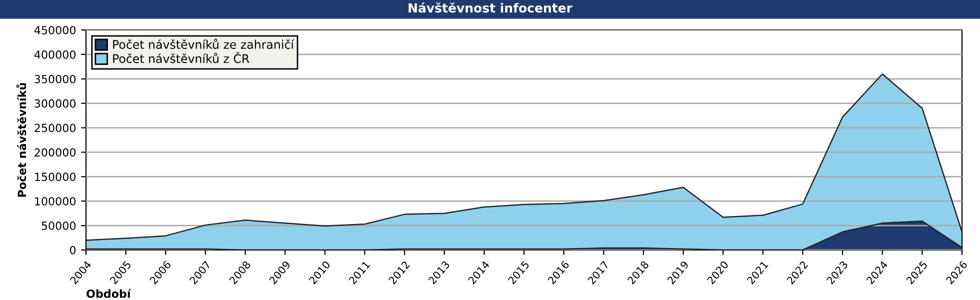 This screenshot has height=300, width=980. What do you see at coordinates (203, 43) in the screenshot?
I see `legend-label: Počet návštěvníků ze zahraničí` at bounding box center [203, 43].